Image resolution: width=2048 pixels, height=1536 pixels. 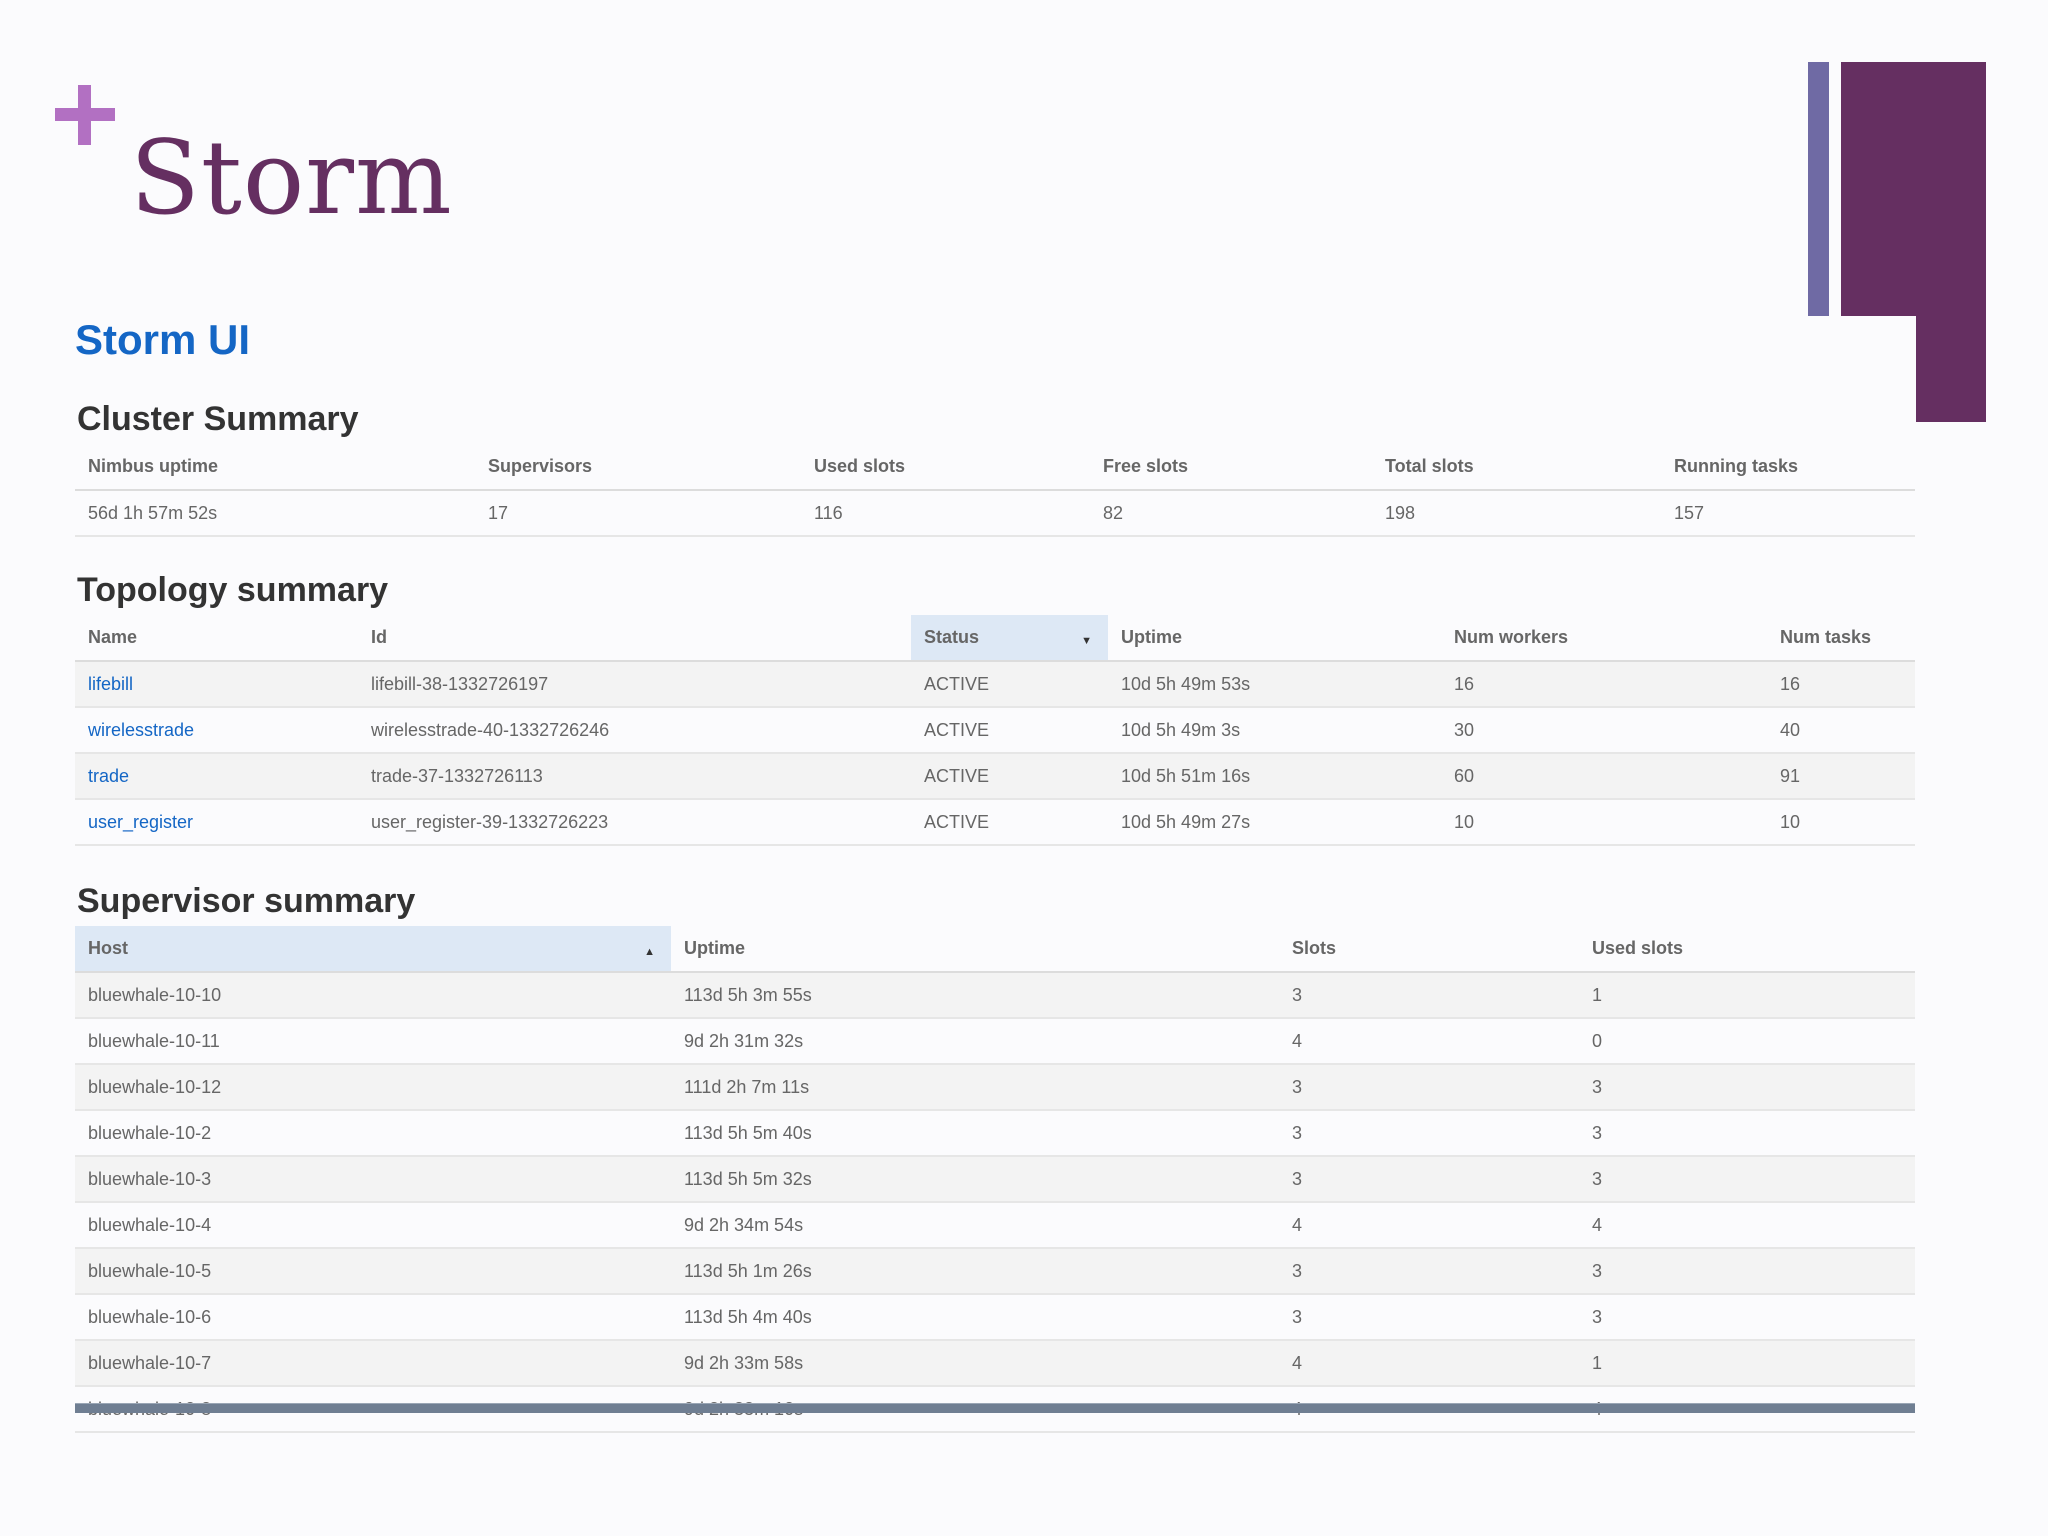 What do you see at coordinates (291, 178) in the screenshot?
I see `slide-title: Storm` at bounding box center [291, 178].